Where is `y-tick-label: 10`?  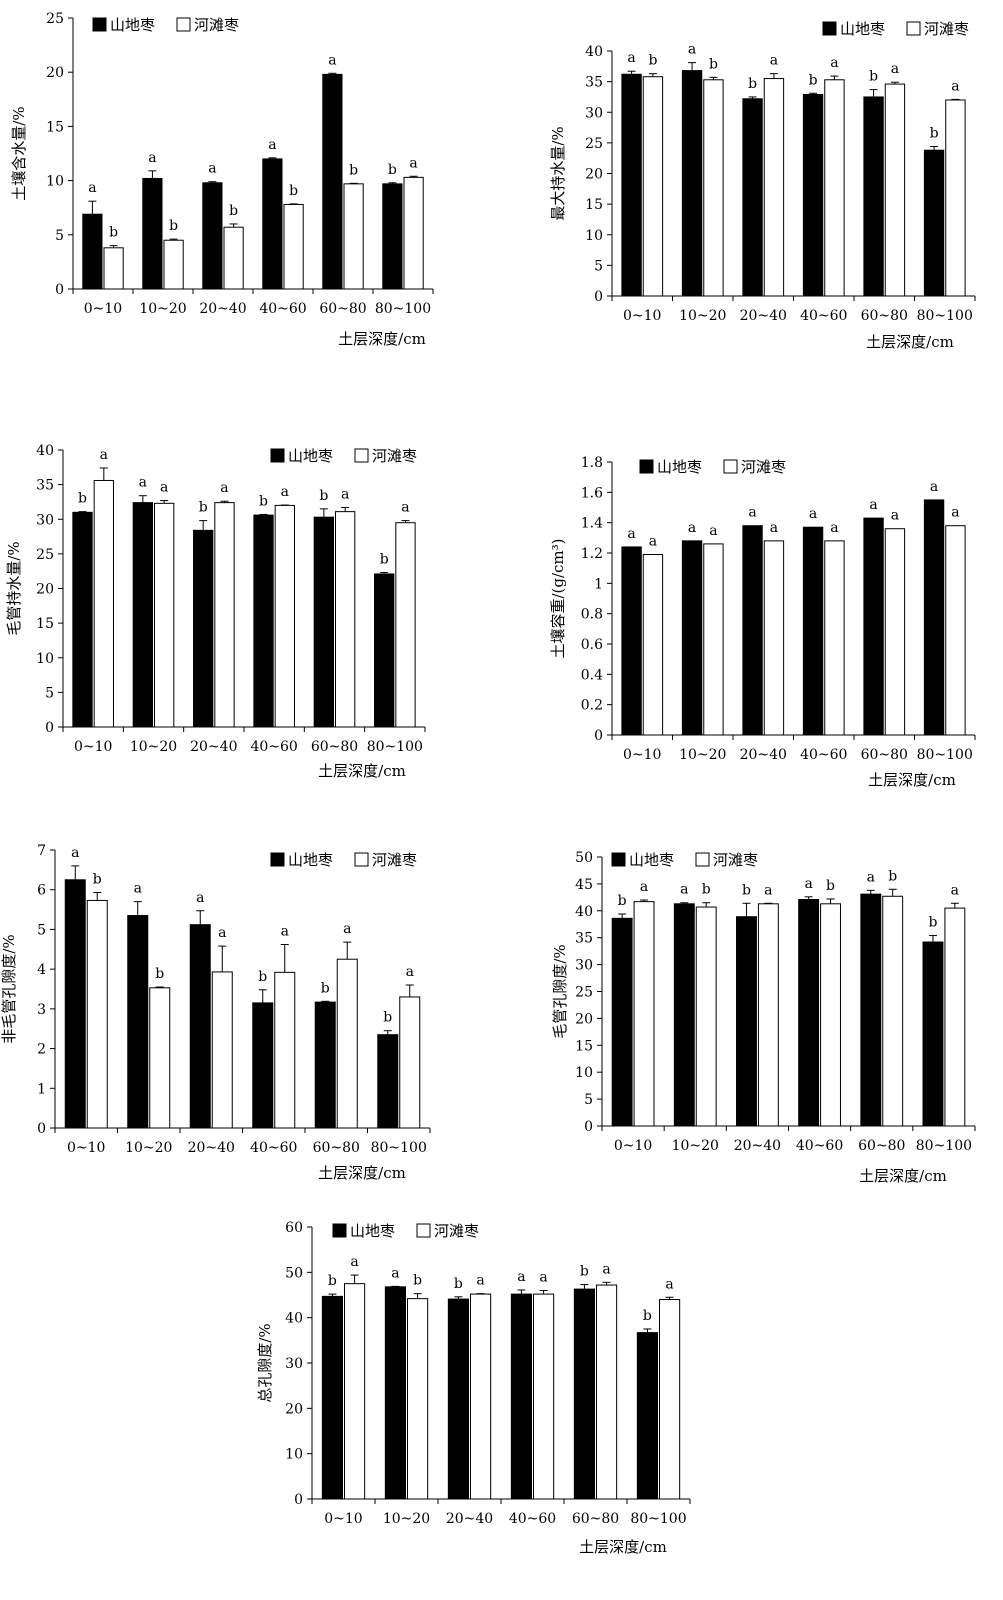
y-tick-label: 10 is located at coordinates (594, 236).